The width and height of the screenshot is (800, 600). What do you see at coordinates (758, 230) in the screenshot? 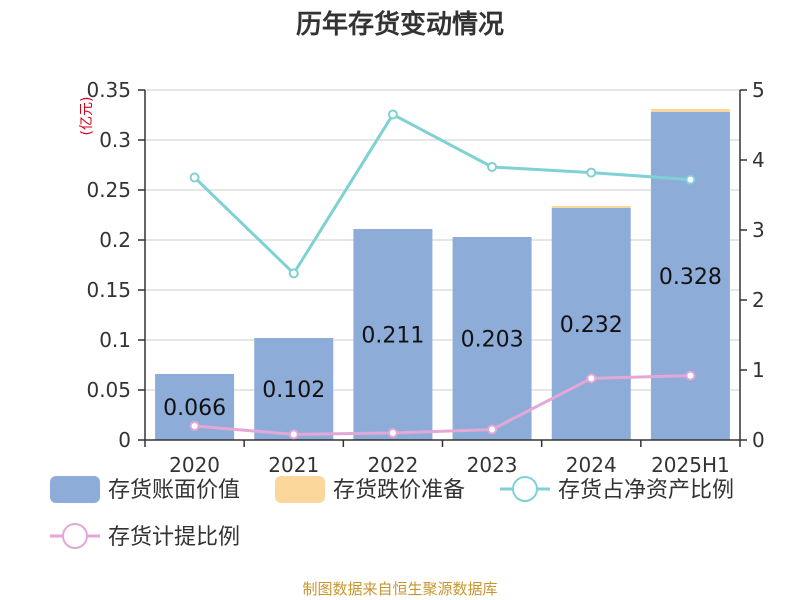
I see `y-right-tick-label: 3` at bounding box center [758, 230].